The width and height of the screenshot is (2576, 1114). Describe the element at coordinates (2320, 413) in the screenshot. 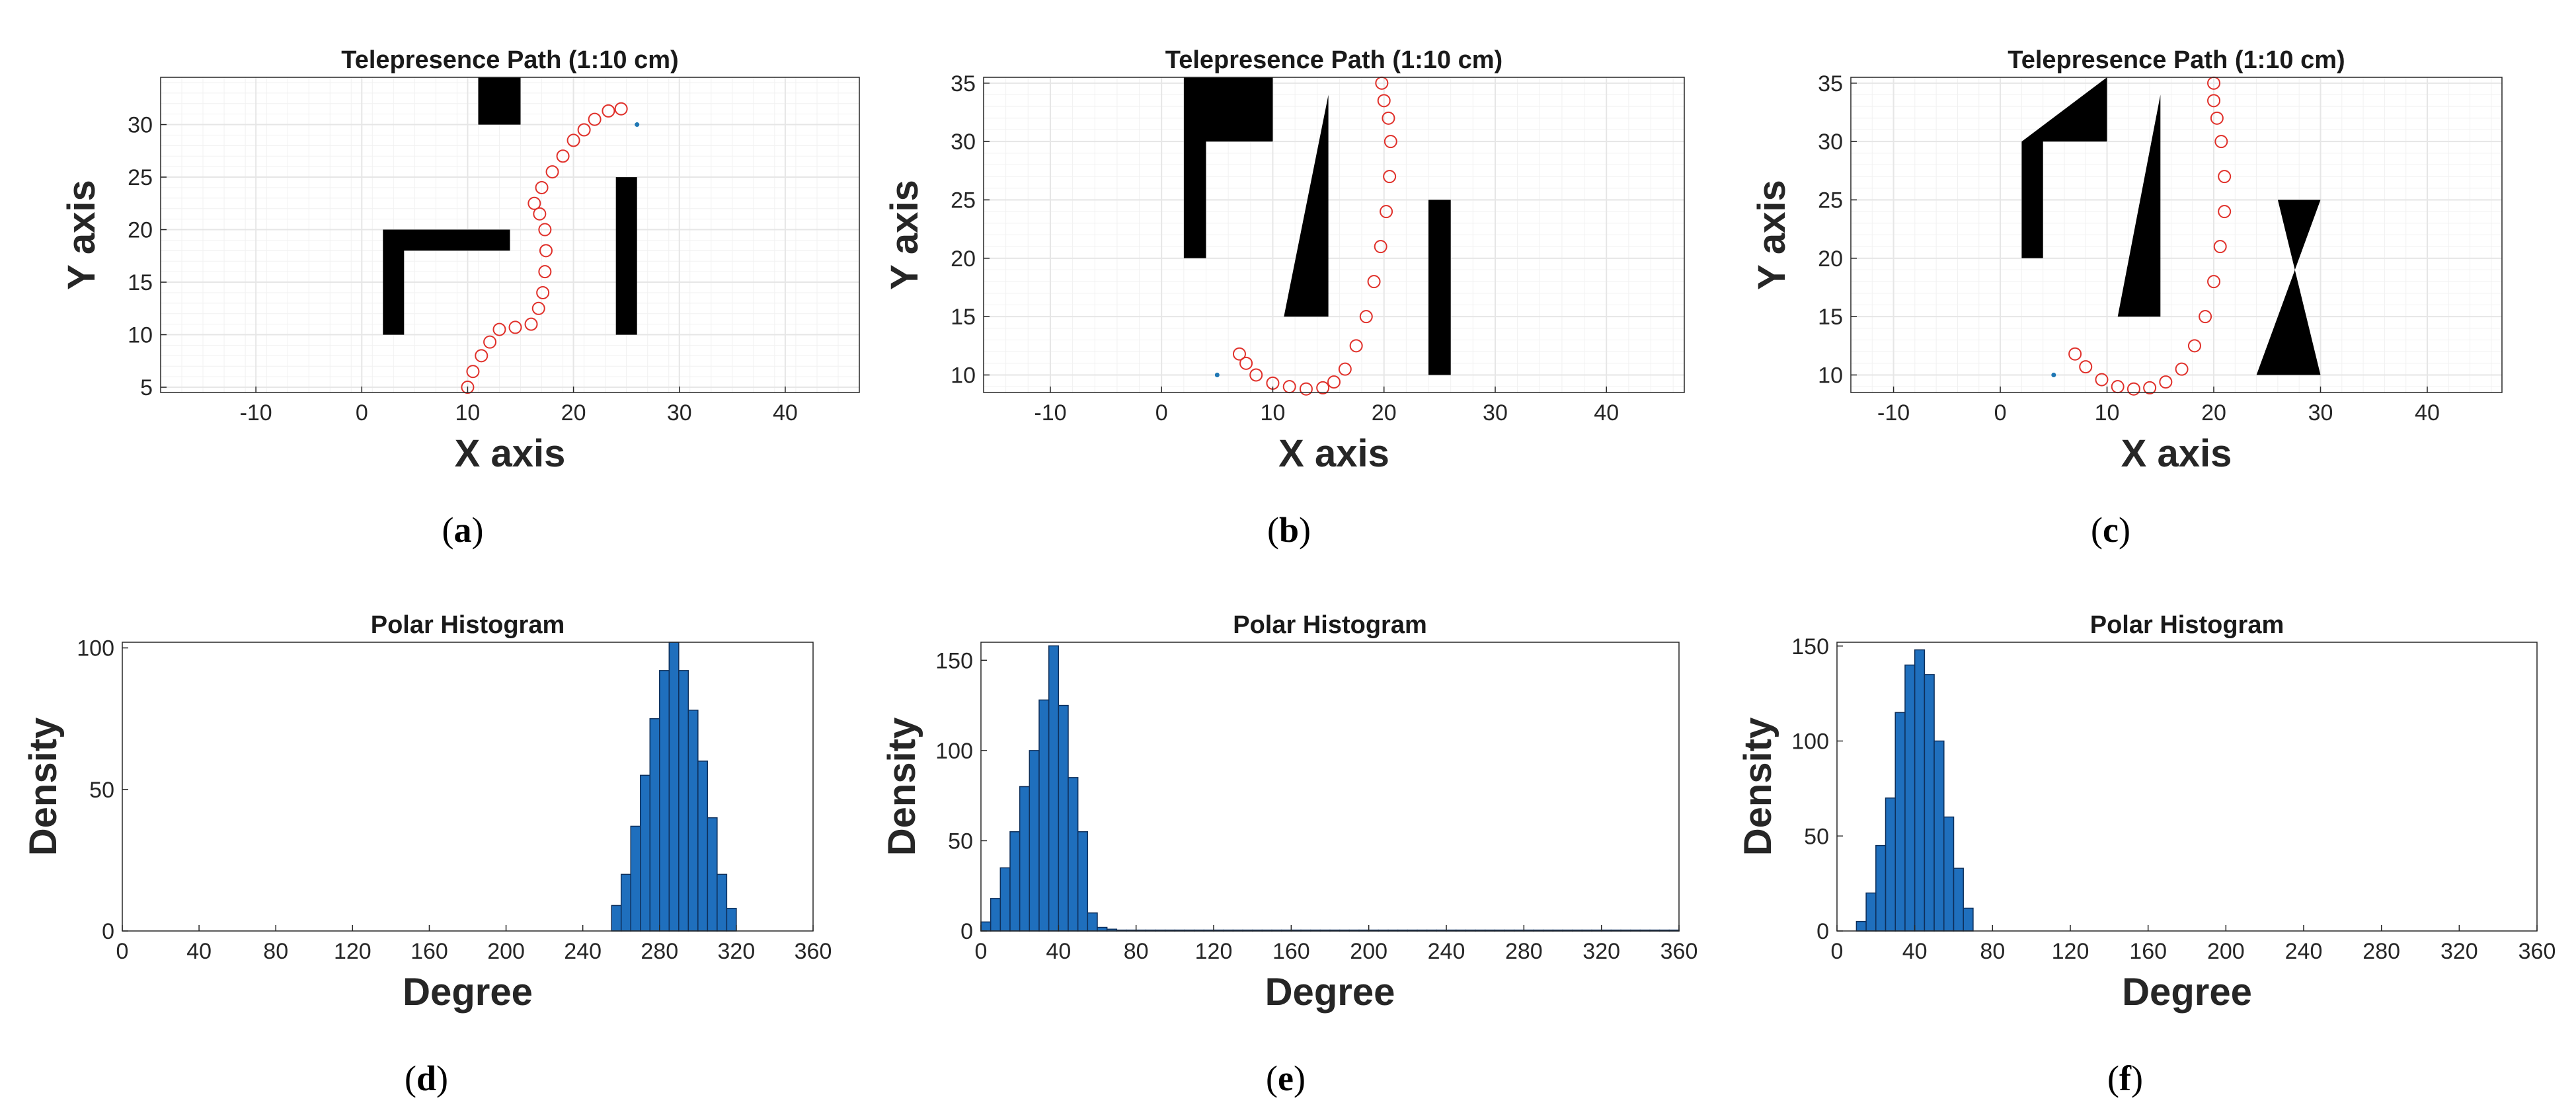

I see `x-tick-label: 30` at that location.